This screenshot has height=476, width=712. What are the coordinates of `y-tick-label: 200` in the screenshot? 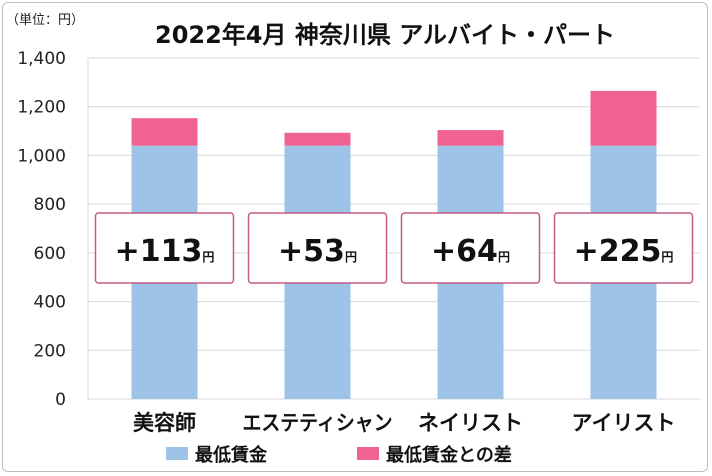 It's located at (50, 351).